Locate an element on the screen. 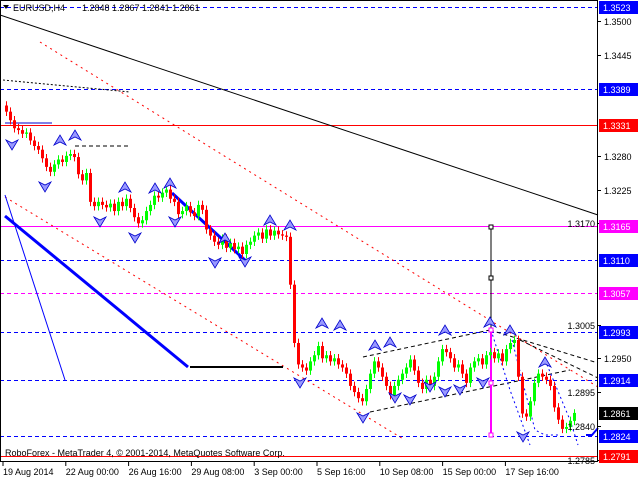 This screenshot has width=640, height=480. triangle-black-lower is located at coordinates (559, 359).